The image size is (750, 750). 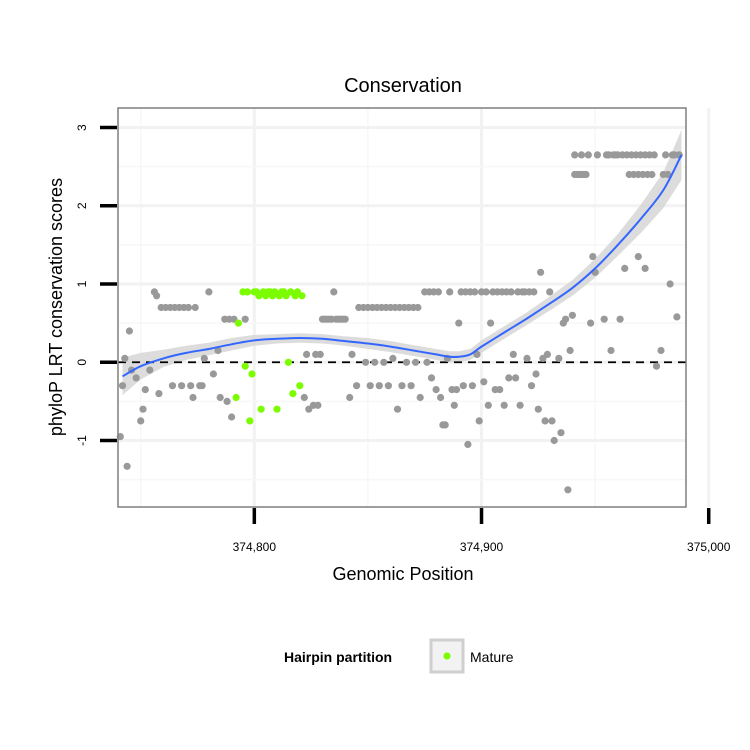 What do you see at coordinates (82, 440) in the screenshot?
I see `y-tick-label: -1` at bounding box center [82, 440].